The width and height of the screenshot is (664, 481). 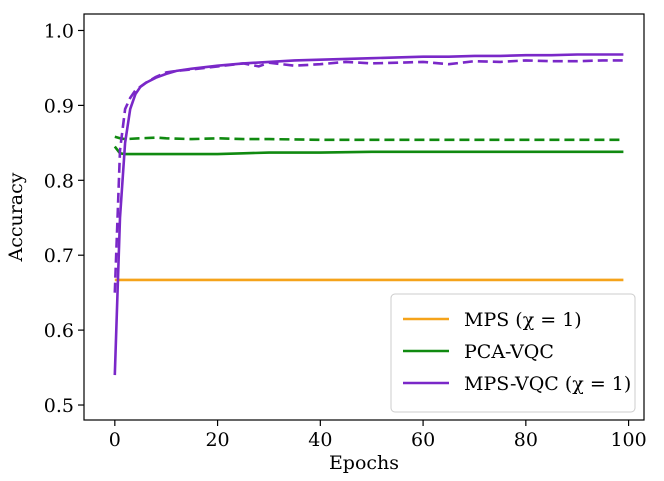 What do you see at coordinates (217, 440) in the screenshot?
I see `x-tick-label: 20` at bounding box center [217, 440].